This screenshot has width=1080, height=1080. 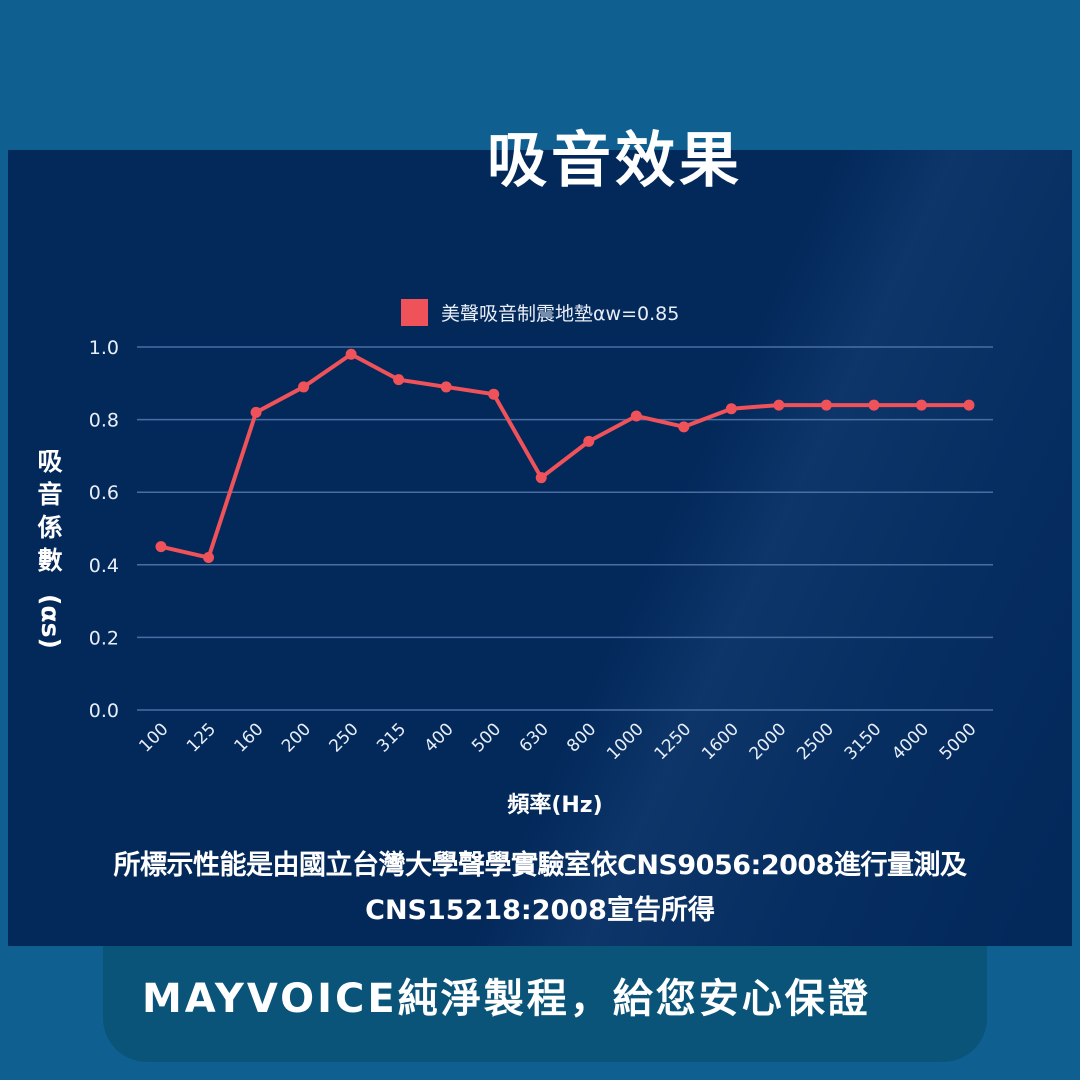 I want to click on y-axis-label-char: 數, so click(x=49, y=560).